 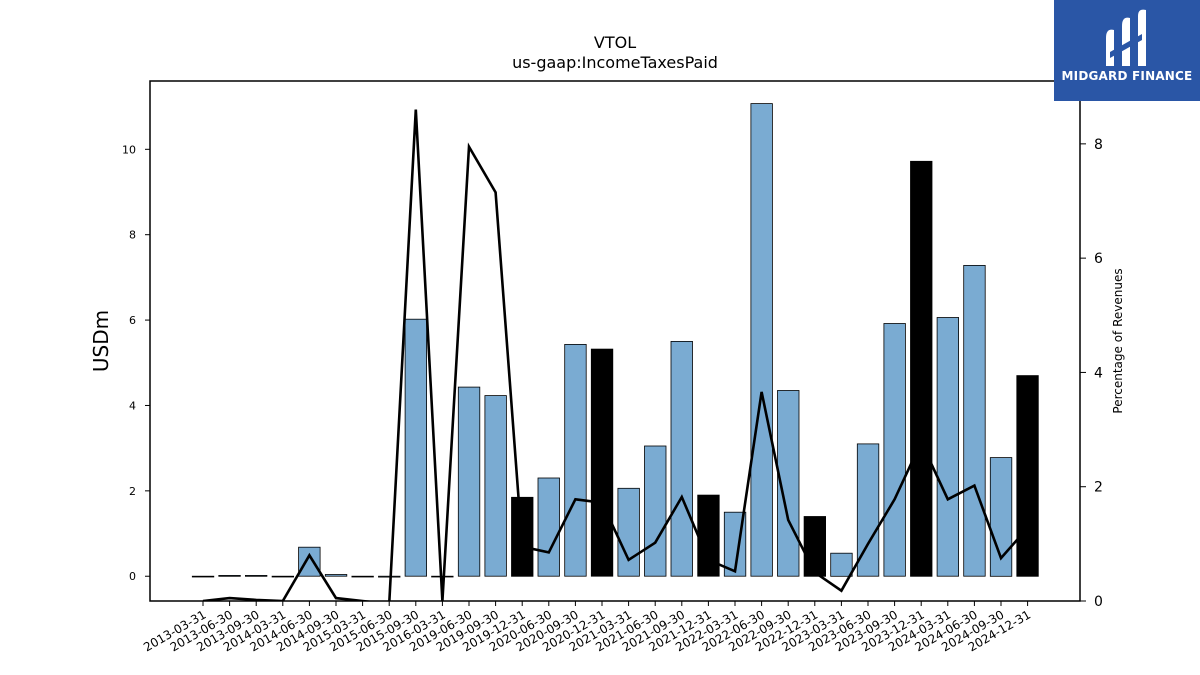 What do you see at coordinates (129, 149) in the screenshot?
I see `y-tick-label: 10` at bounding box center [129, 149].